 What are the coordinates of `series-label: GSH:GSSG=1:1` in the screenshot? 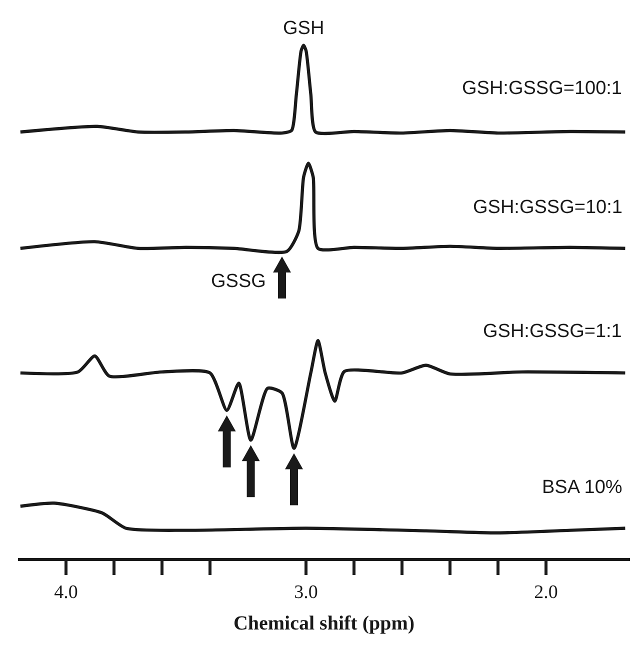 It's located at (552, 331).